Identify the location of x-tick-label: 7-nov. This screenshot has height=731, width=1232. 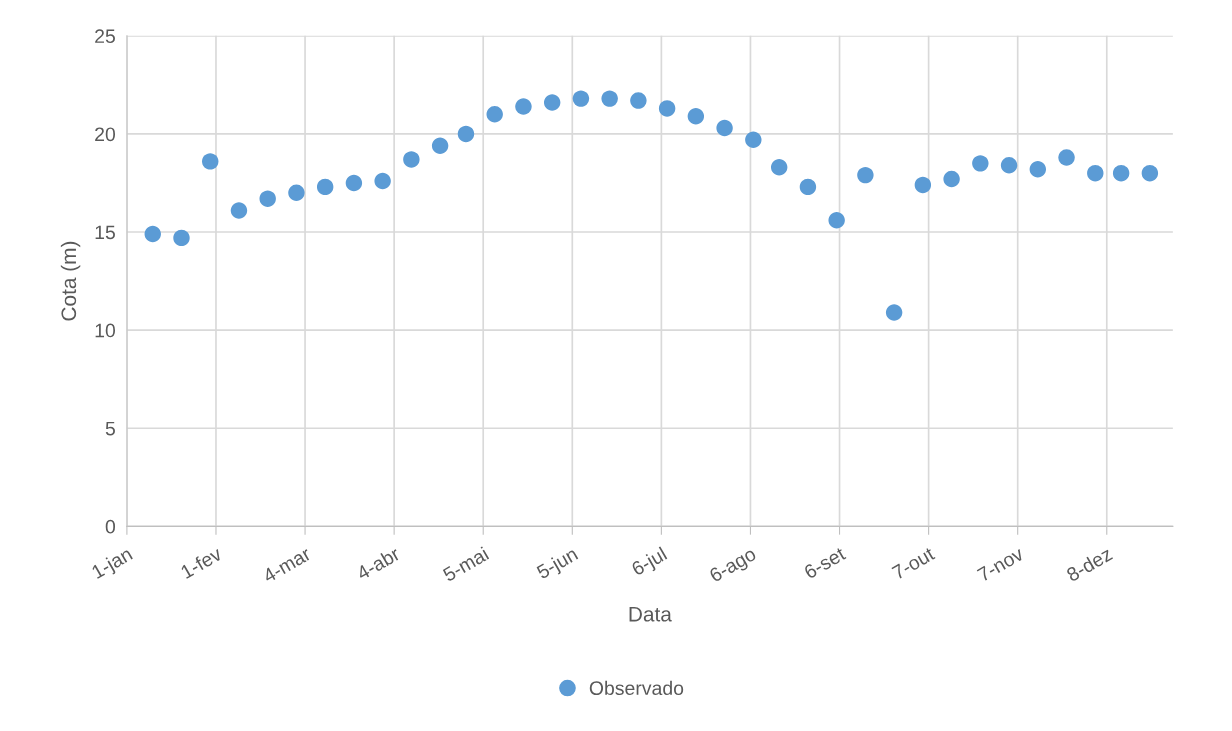
(1000, 564).